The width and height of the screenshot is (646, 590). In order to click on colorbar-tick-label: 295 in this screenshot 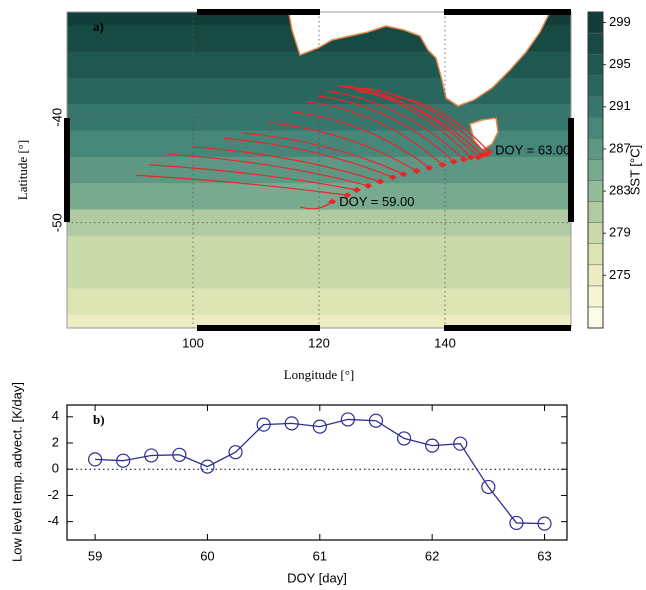, I will do `click(620, 63)`.